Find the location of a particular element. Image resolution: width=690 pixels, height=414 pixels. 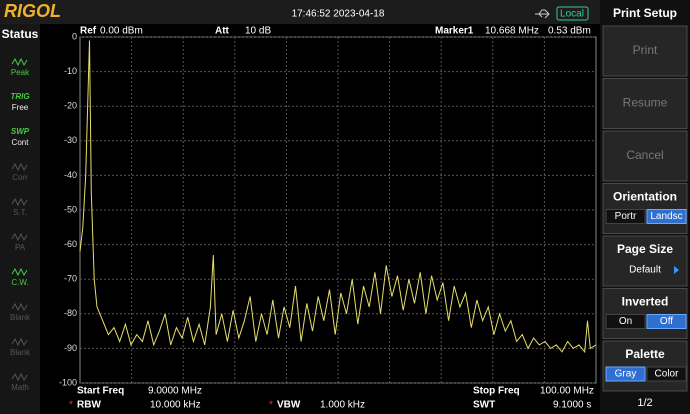

footer-field: Stop Freq is located at coordinates (496, 391).